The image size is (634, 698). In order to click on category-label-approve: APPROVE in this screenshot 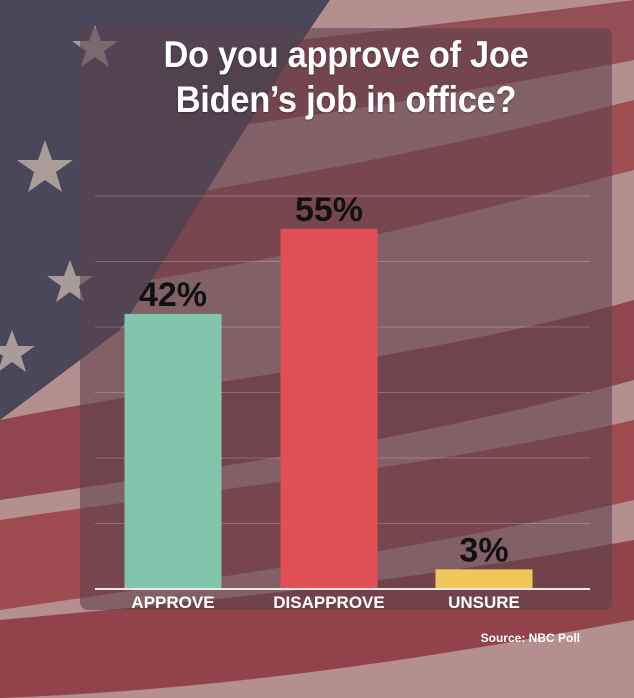, I will do `click(172, 602)`.